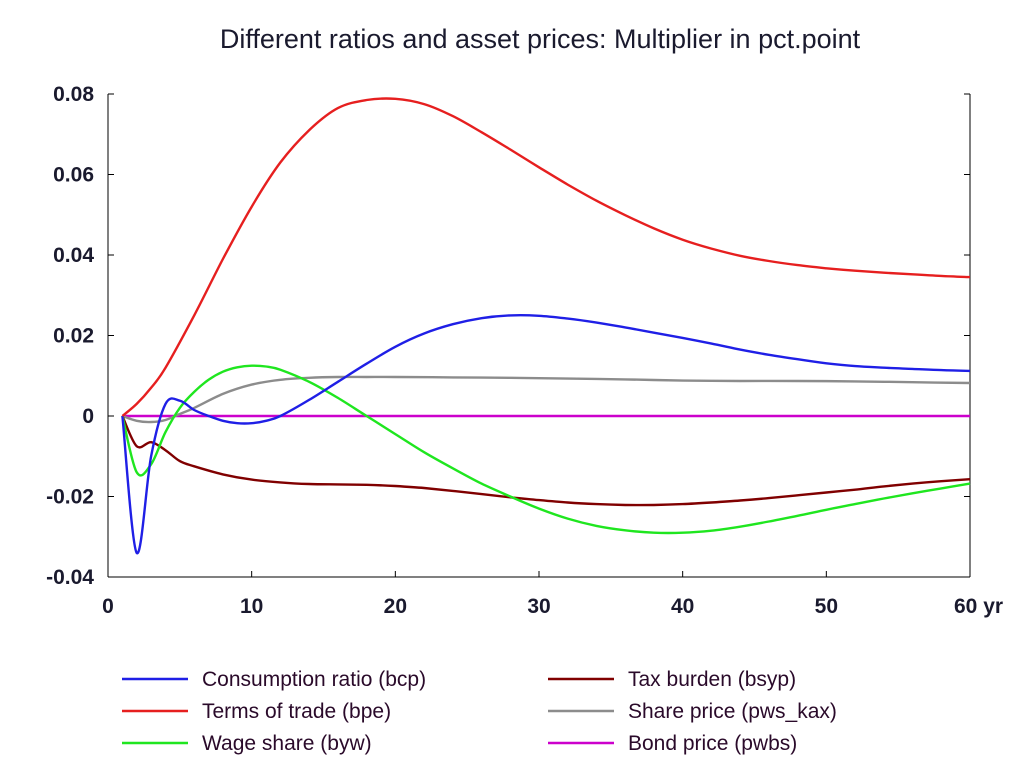  What do you see at coordinates (108, 606) in the screenshot?
I see `x-tick-label: 0` at bounding box center [108, 606].